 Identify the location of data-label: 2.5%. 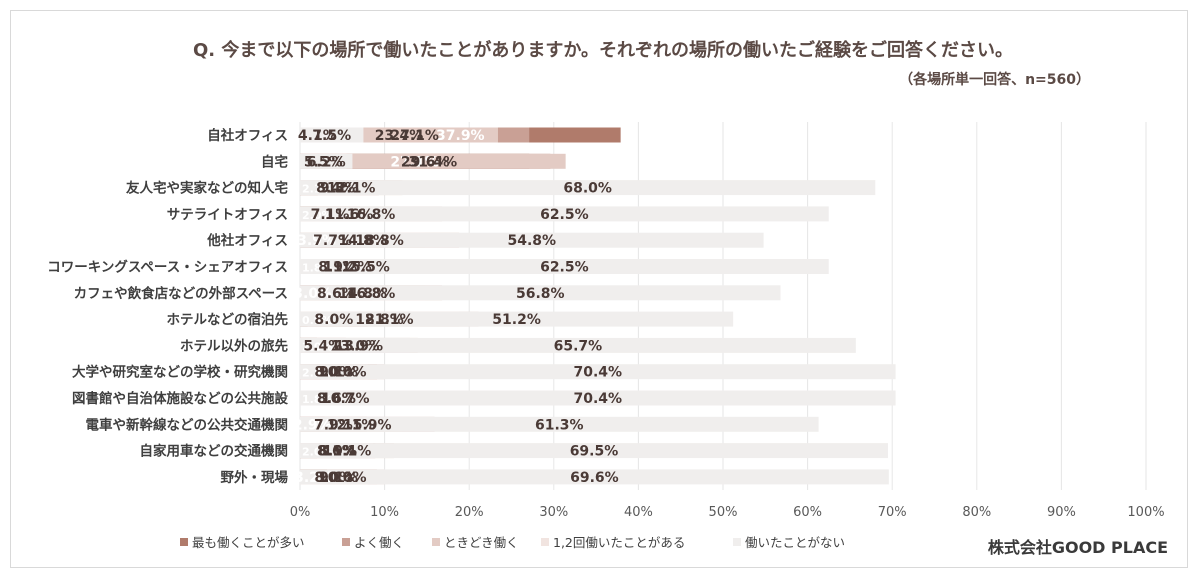
(317, 373).